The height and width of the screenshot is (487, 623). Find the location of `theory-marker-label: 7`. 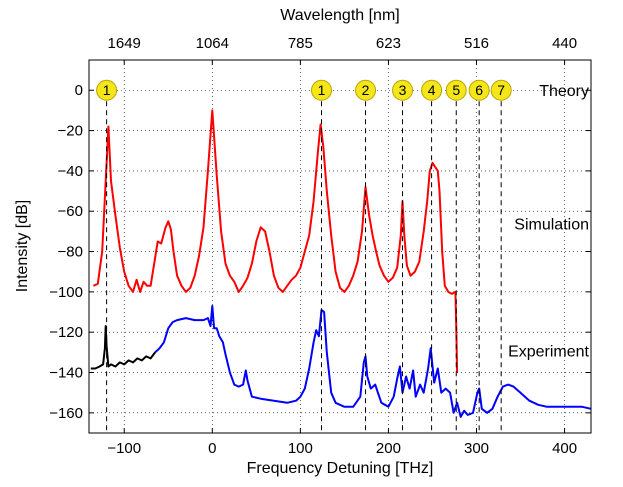

theory-marker-label: 7 is located at coordinates (501, 90).